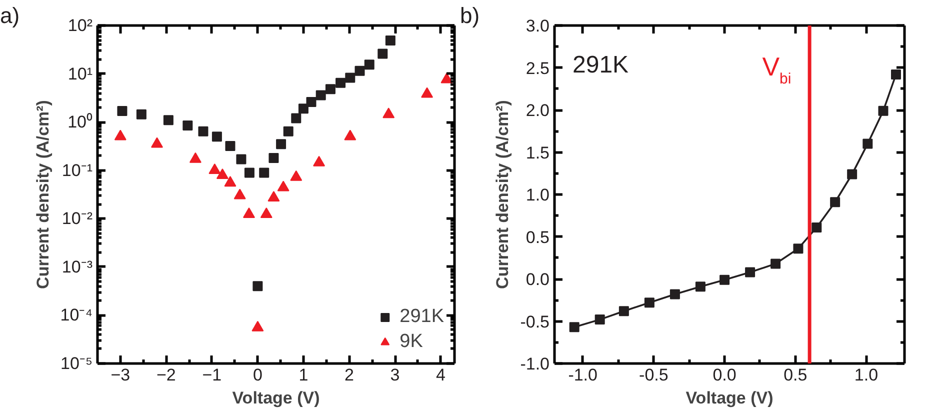 The width and height of the screenshot is (929, 416). I want to click on x-tick-label: 1.0, so click(866, 375).